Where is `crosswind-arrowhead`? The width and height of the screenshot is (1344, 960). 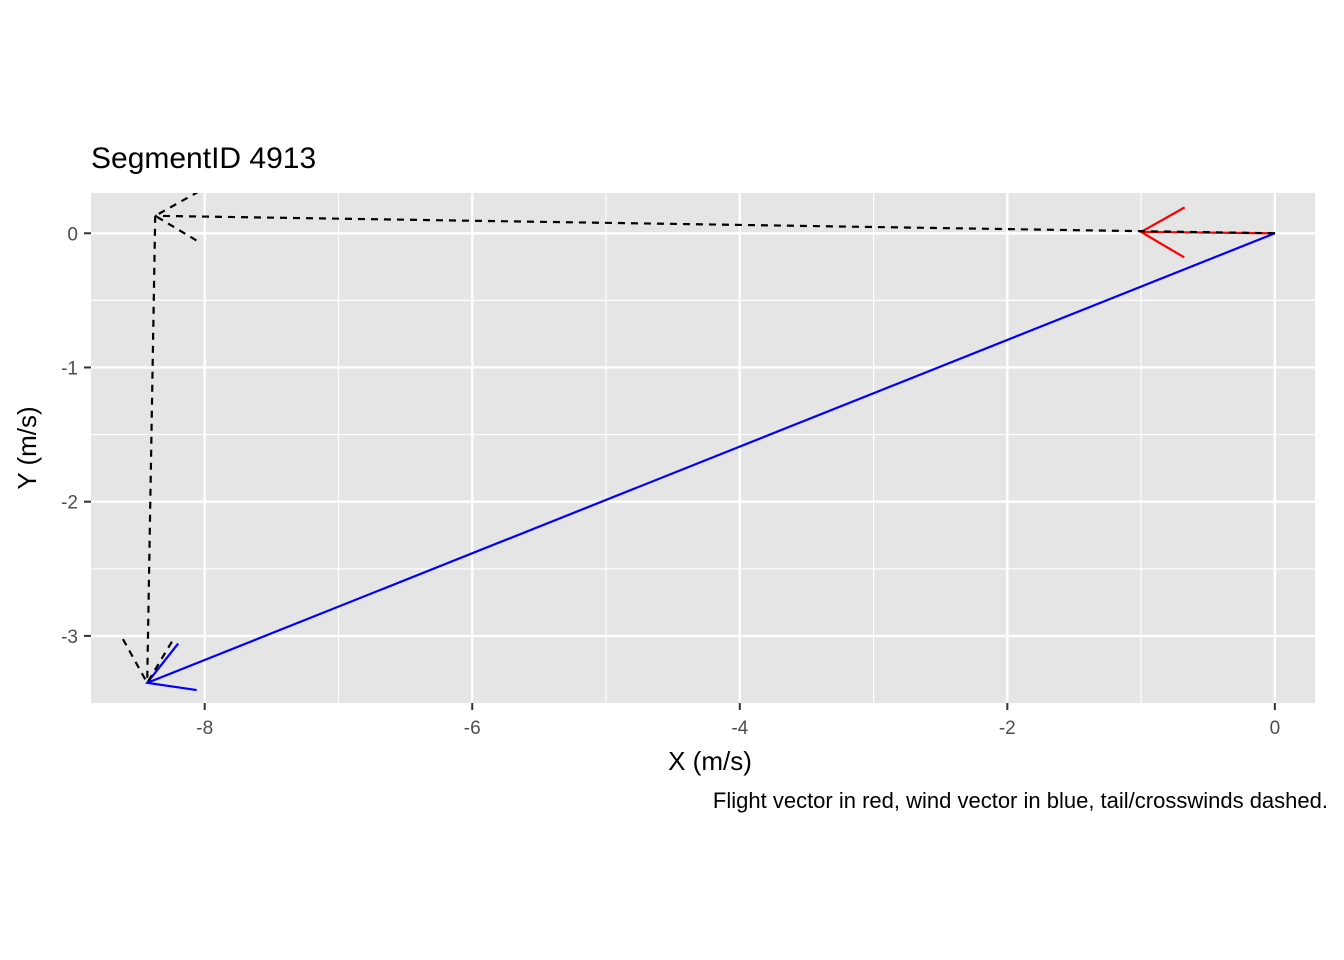
crosswind-arrowhead is located at coordinates (147, 662).